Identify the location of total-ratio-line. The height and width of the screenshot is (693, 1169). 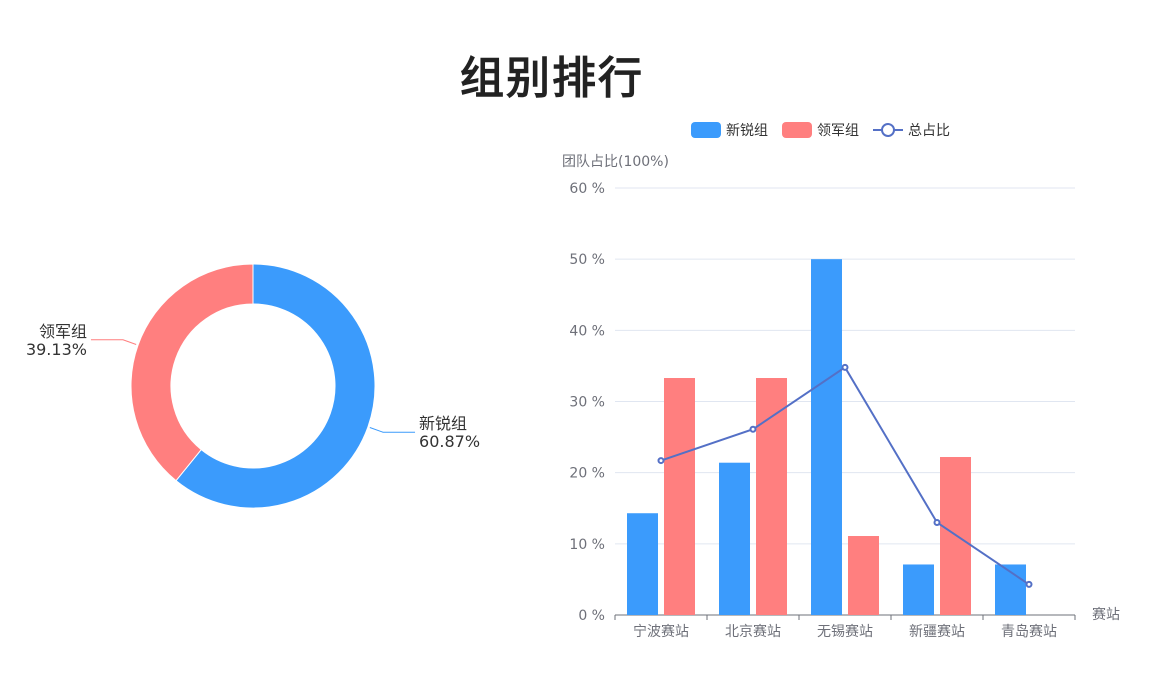
(845, 475).